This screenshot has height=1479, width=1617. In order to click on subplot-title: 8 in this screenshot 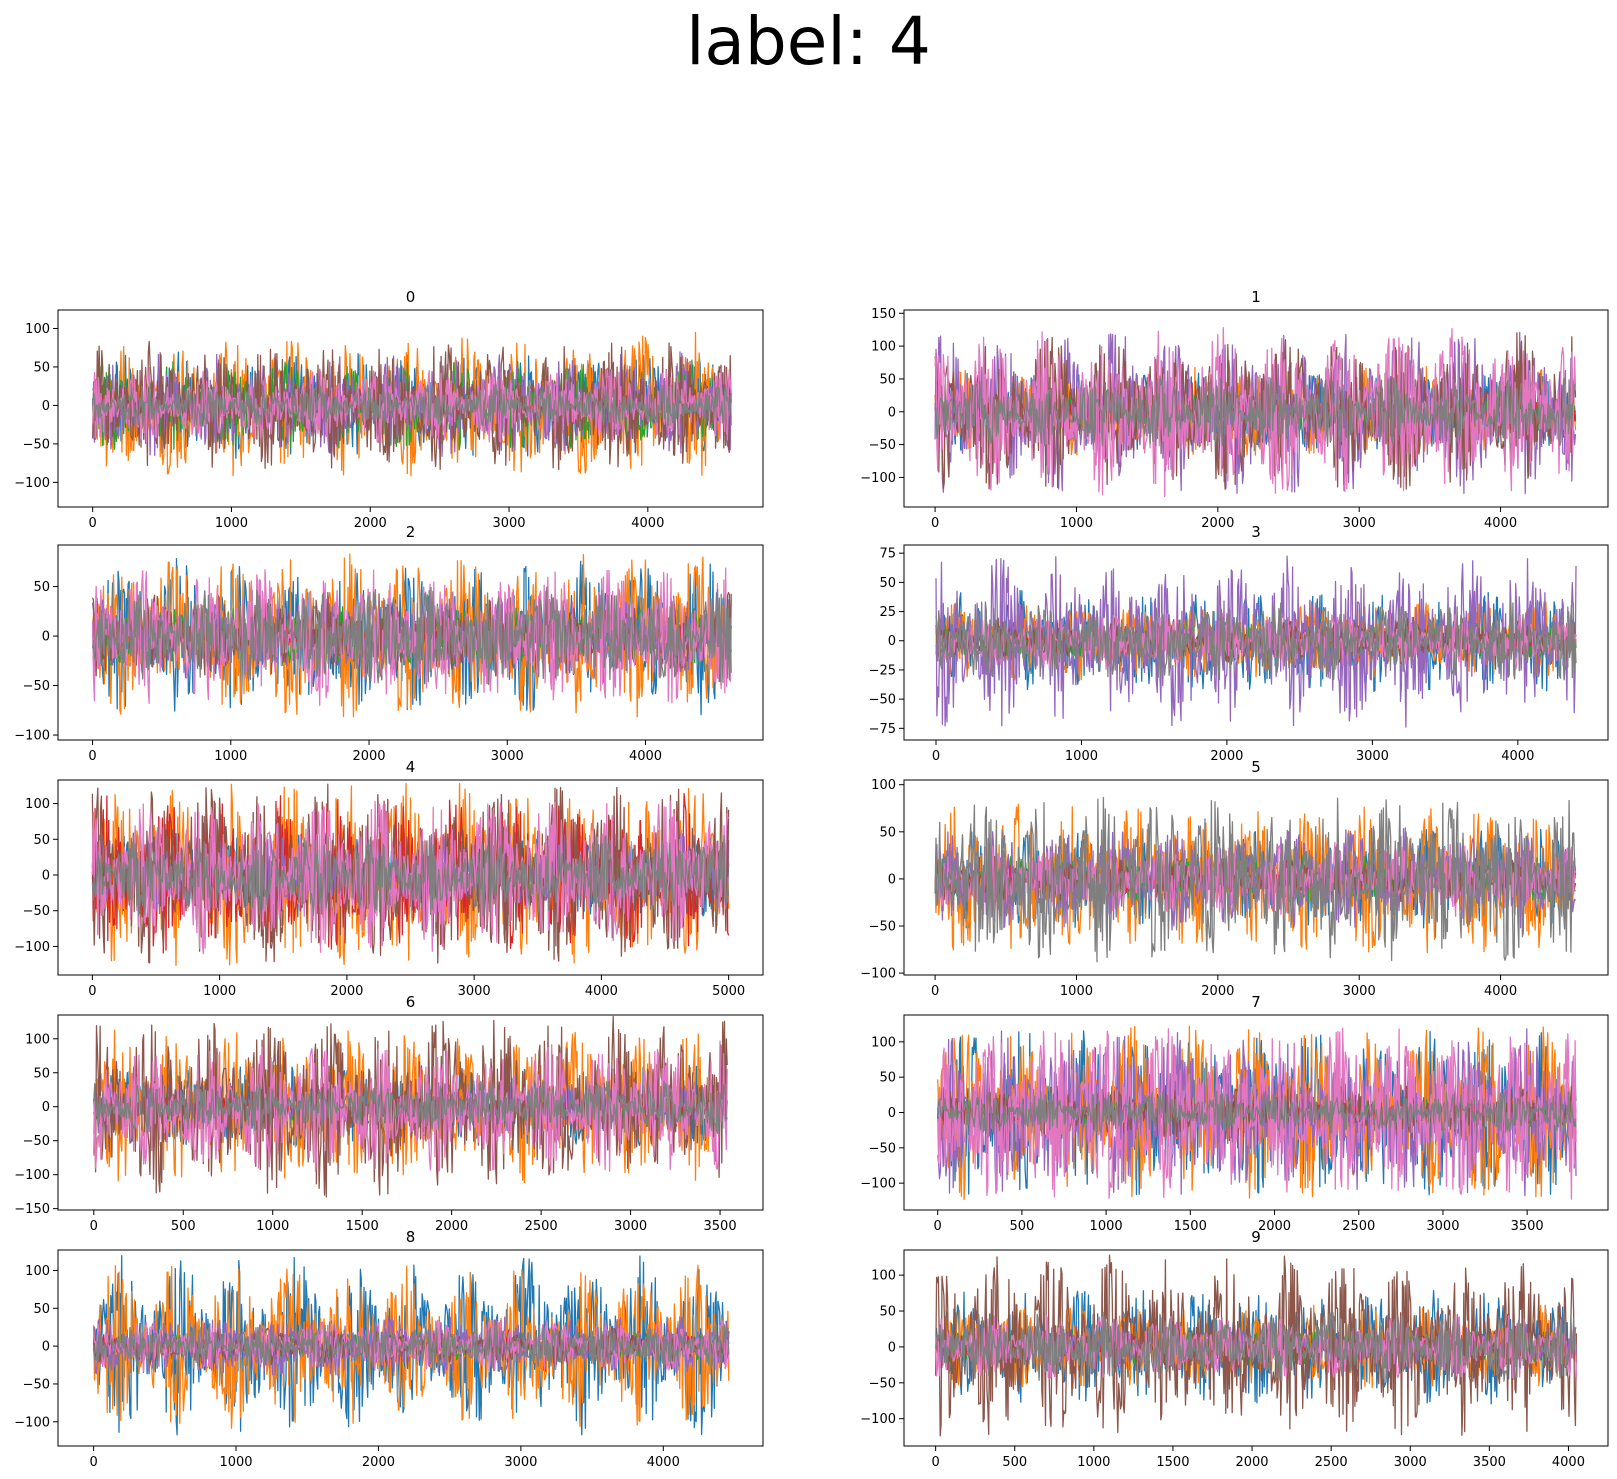, I will do `click(411, 1237)`.